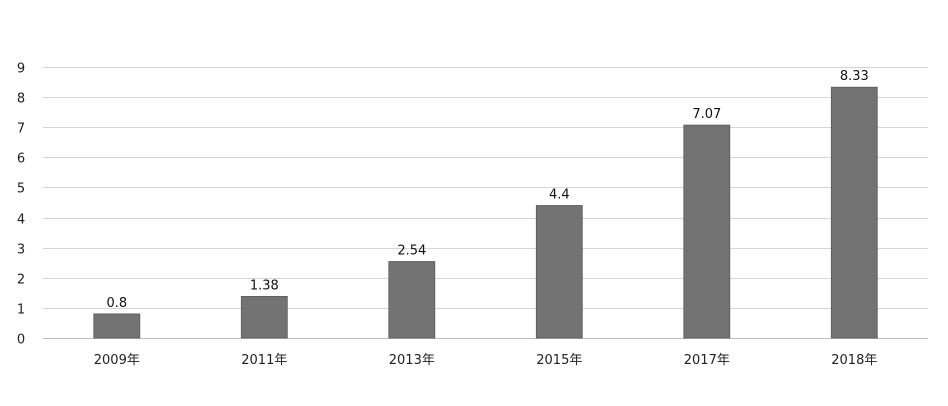 This screenshot has width=948, height=406. I want to click on y-tick-label: 6, so click(21, 159).